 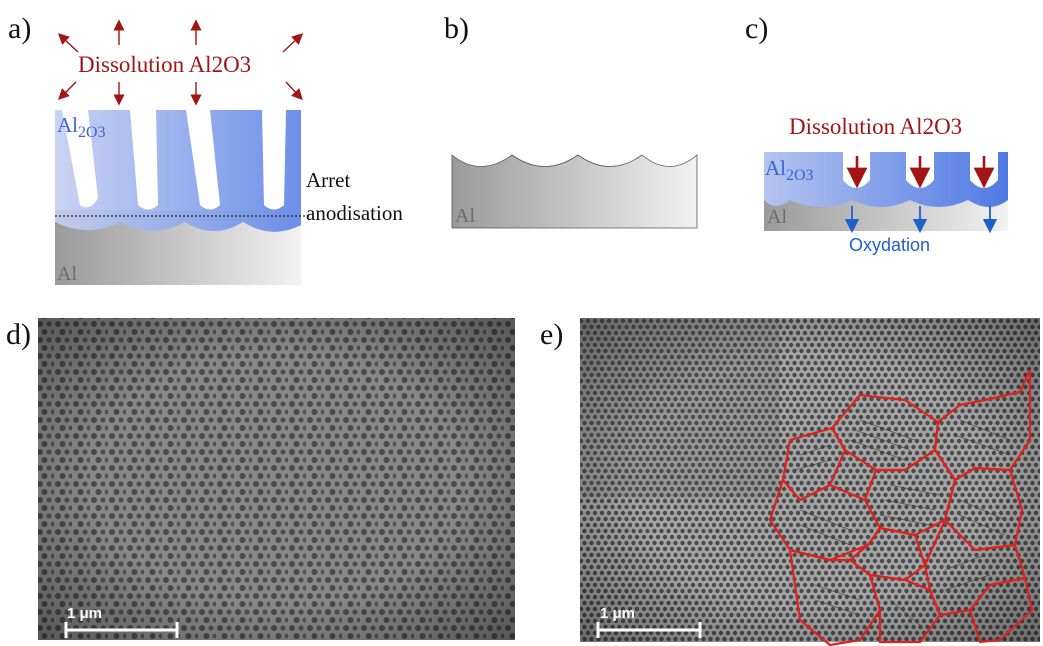 I want to click on panel-label-e: e), so click(x=552, y=334).